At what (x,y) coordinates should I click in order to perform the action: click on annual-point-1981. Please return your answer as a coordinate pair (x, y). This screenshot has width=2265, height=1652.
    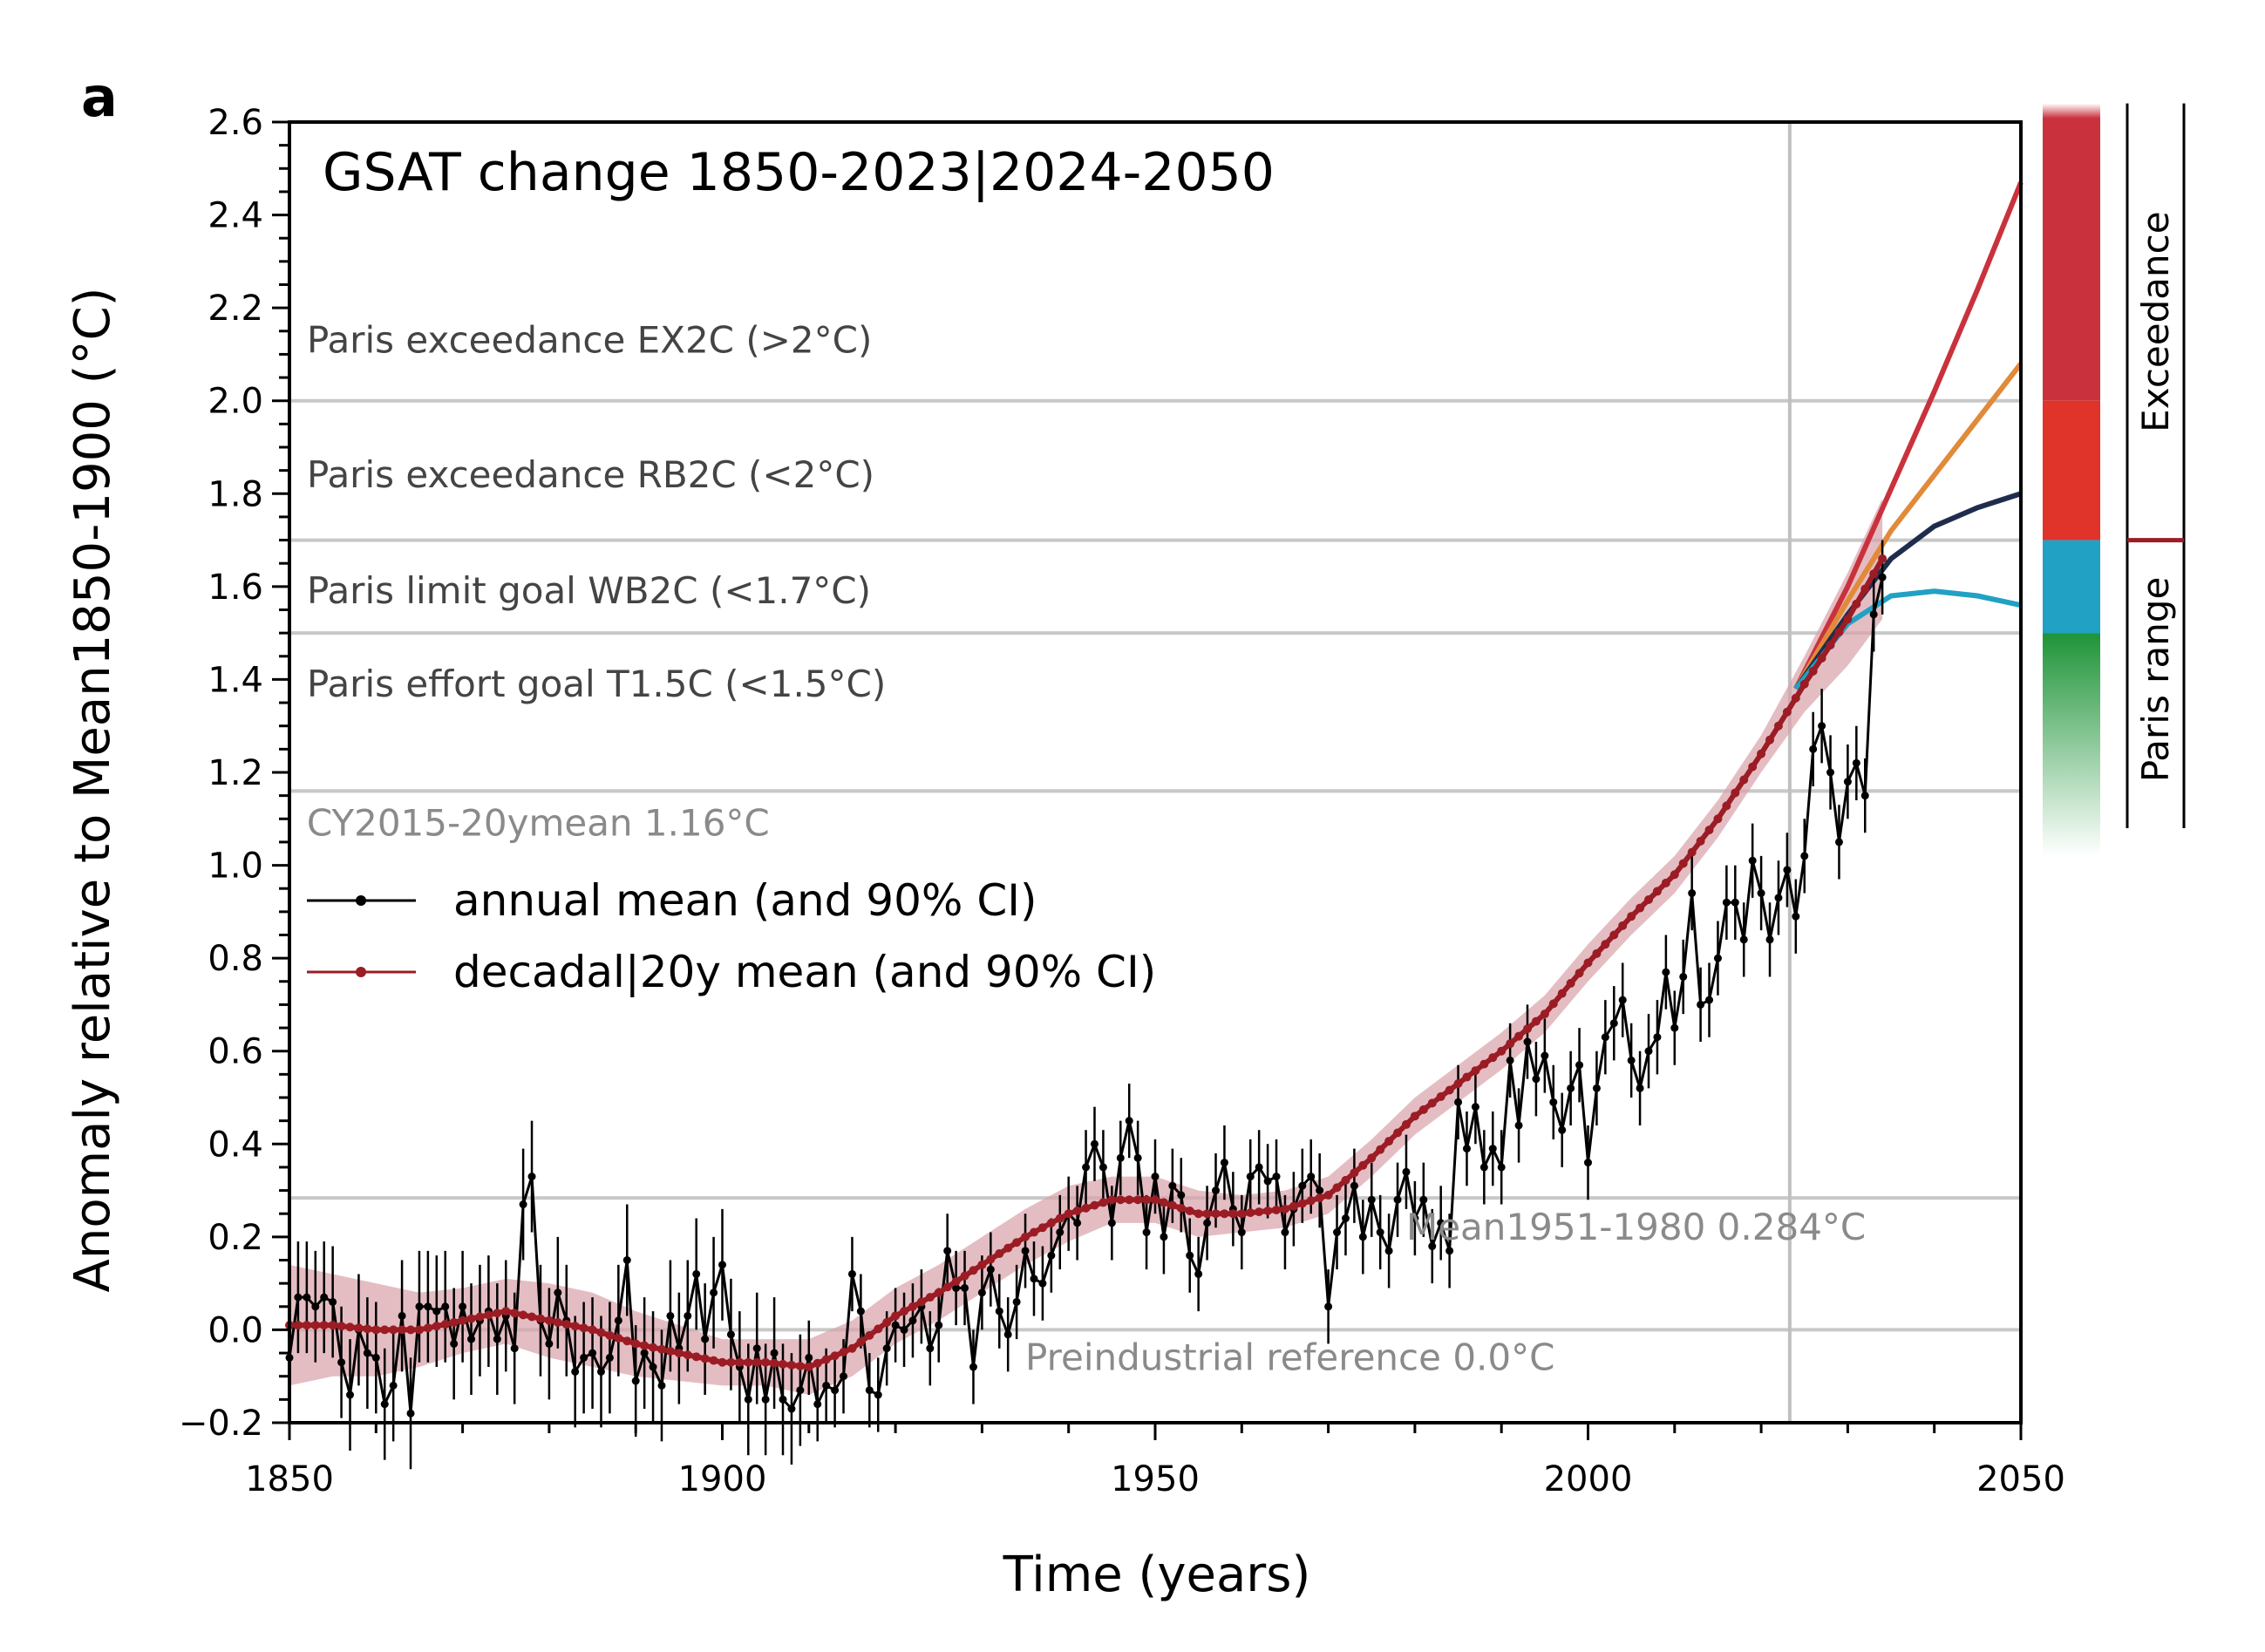
    Looking at the image, I should click on (1423, 1199).